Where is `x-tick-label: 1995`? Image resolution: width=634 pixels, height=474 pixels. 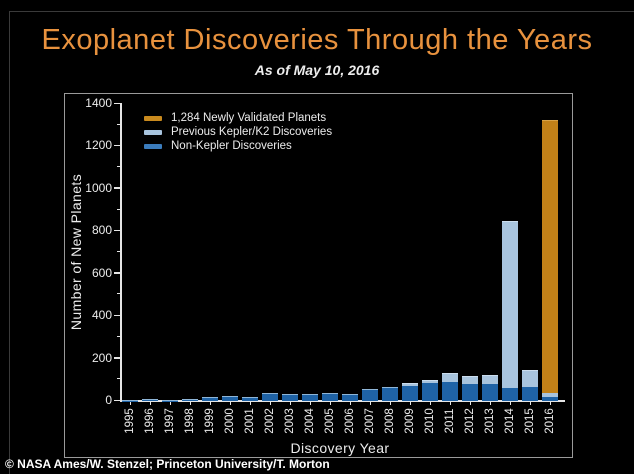
x-tick-label: 1995 is located at coordinates (130, 421).